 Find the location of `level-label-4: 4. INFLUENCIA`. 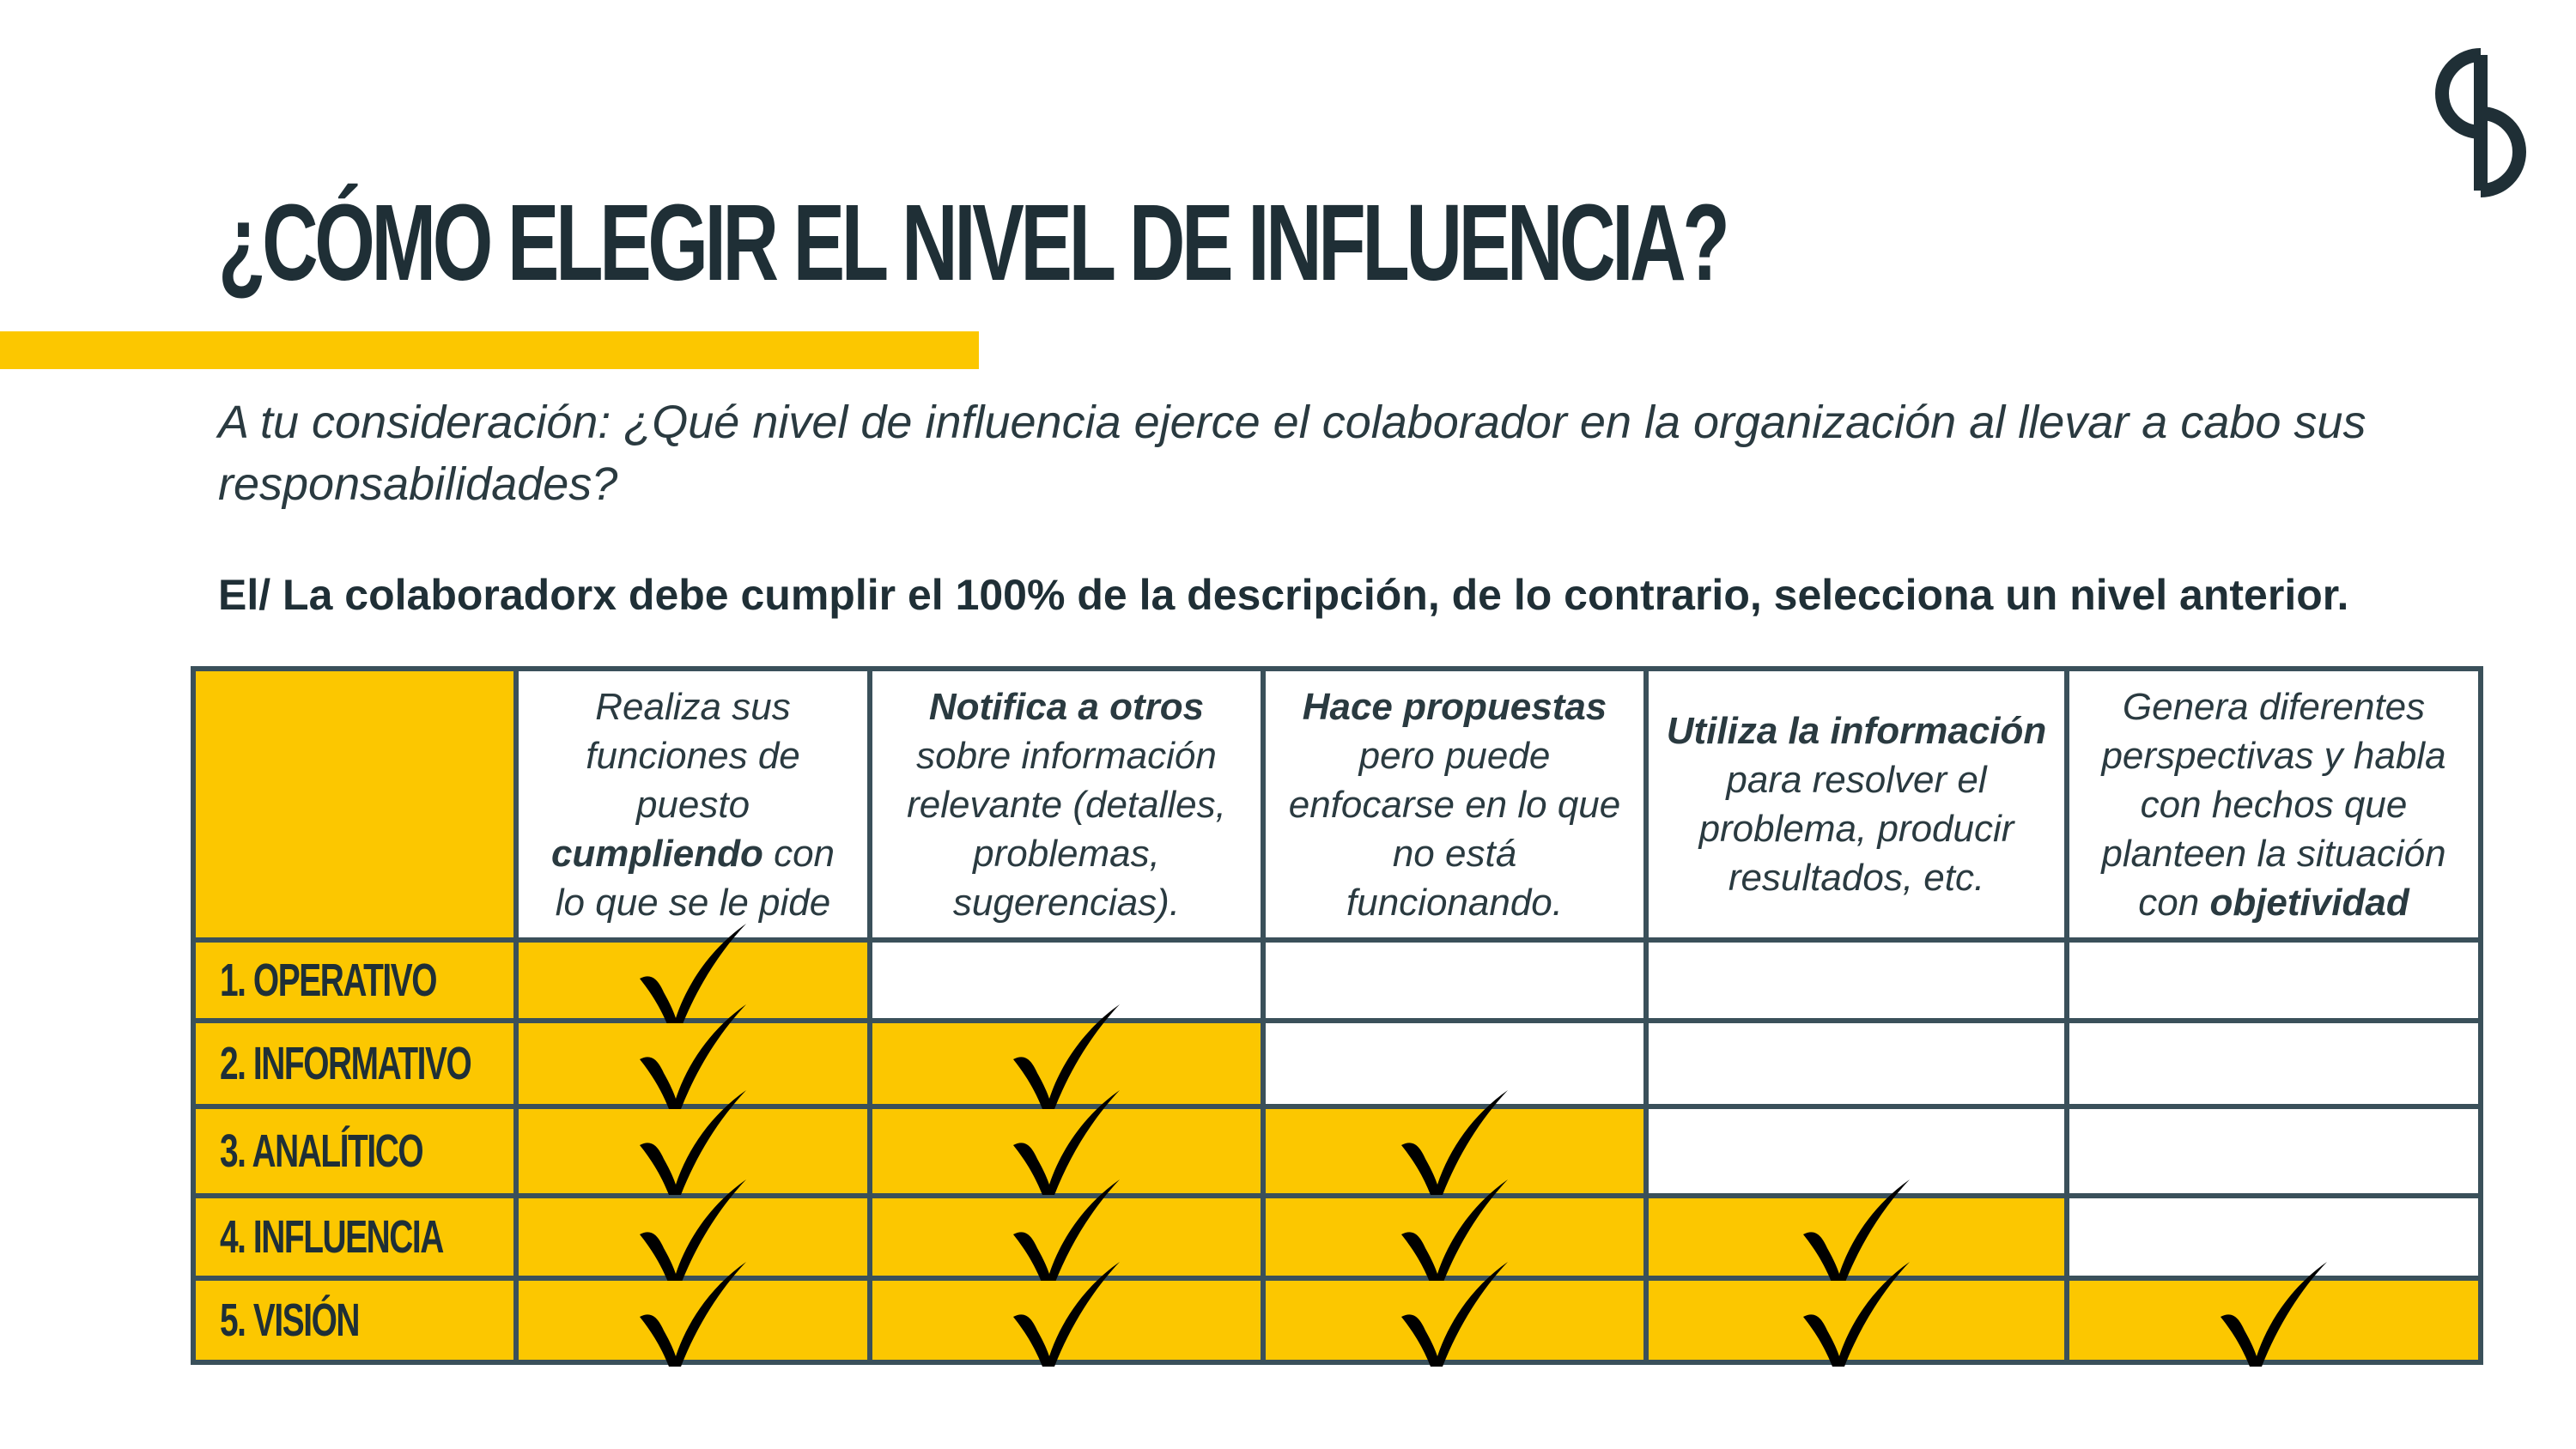

level-label-4: 4. INFLUENCIA is located at coordinates (355, 1237).